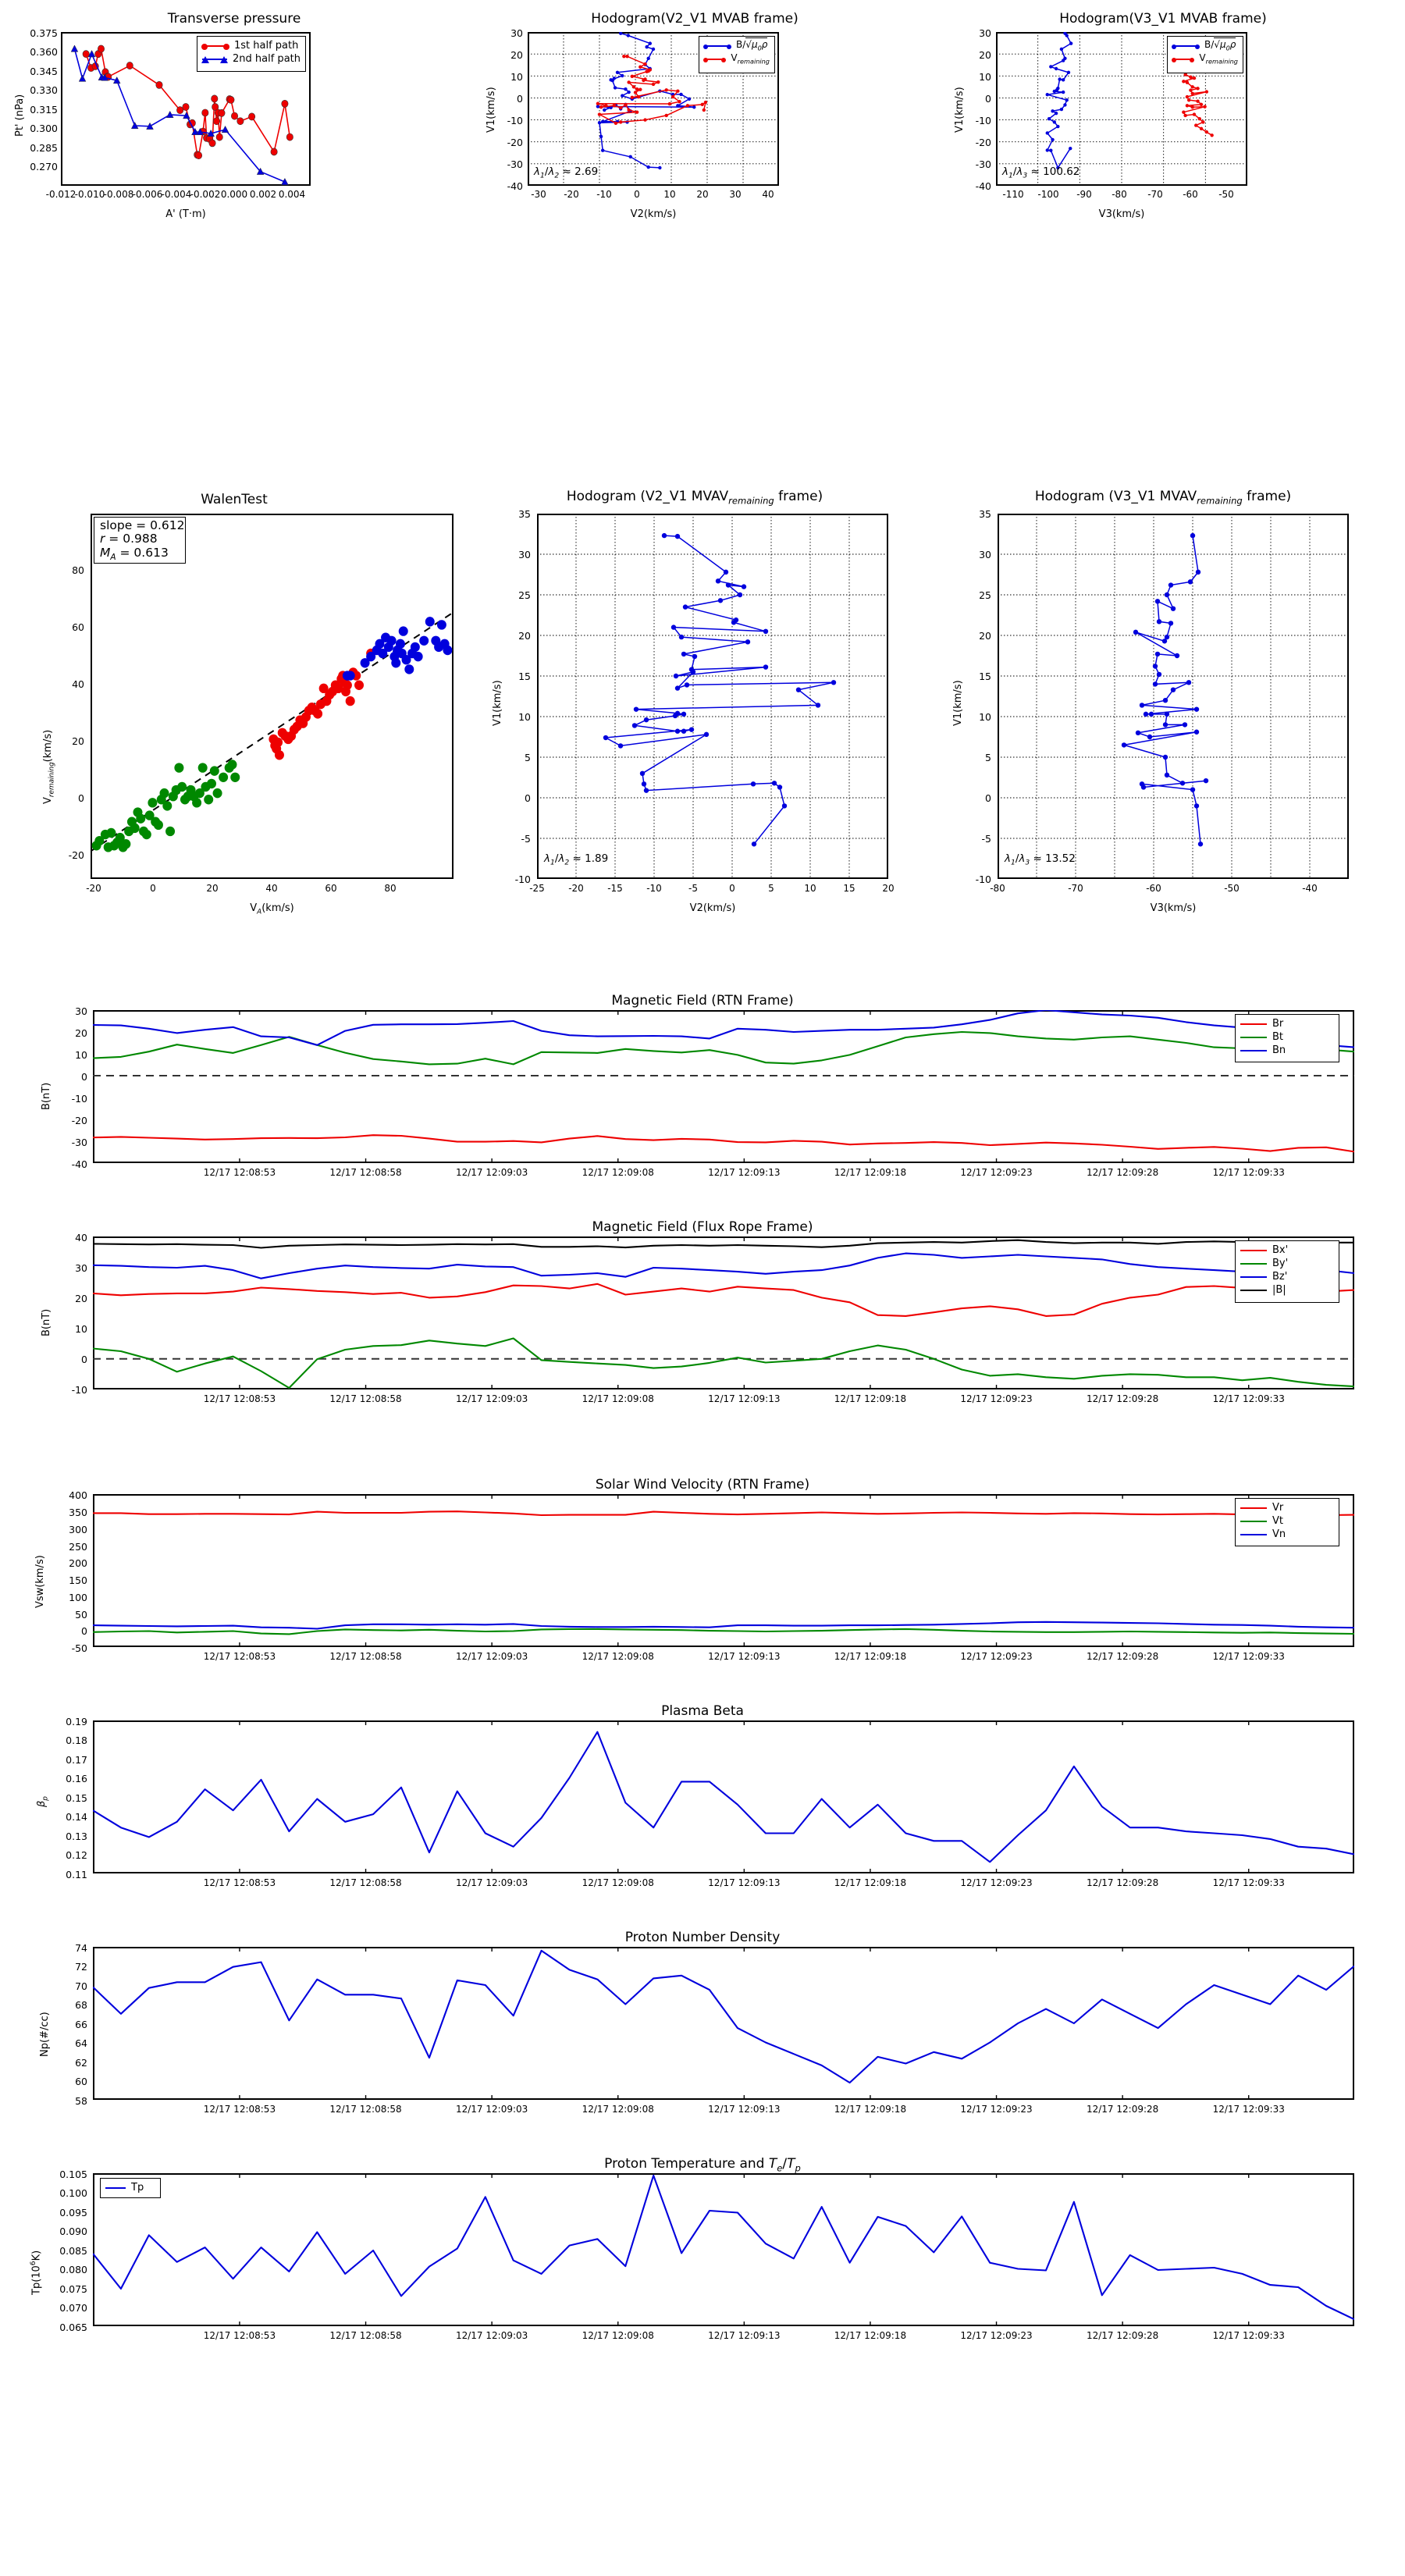 This screenshot has height=2576, width=1405. What do you see at coordinates (618, 1172) in the screenshot?
I see `time-tick-label: 12/17 12:09:08` at bounding box center [618, 1172].